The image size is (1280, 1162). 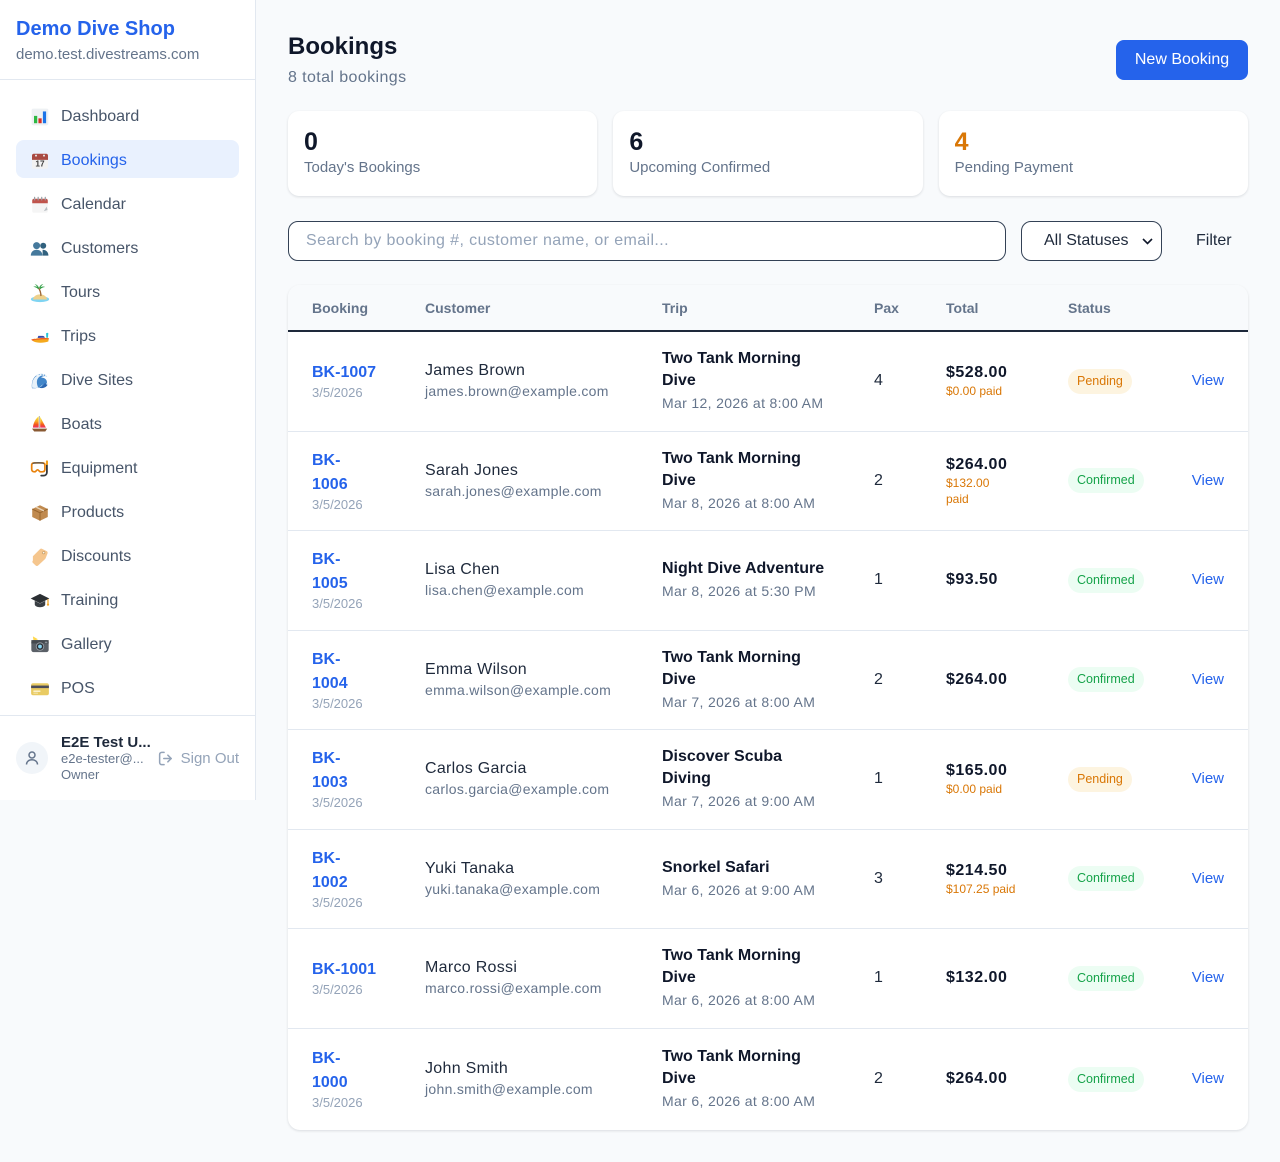 I want to click on svg-text: 17, so click(x=40, y=163).